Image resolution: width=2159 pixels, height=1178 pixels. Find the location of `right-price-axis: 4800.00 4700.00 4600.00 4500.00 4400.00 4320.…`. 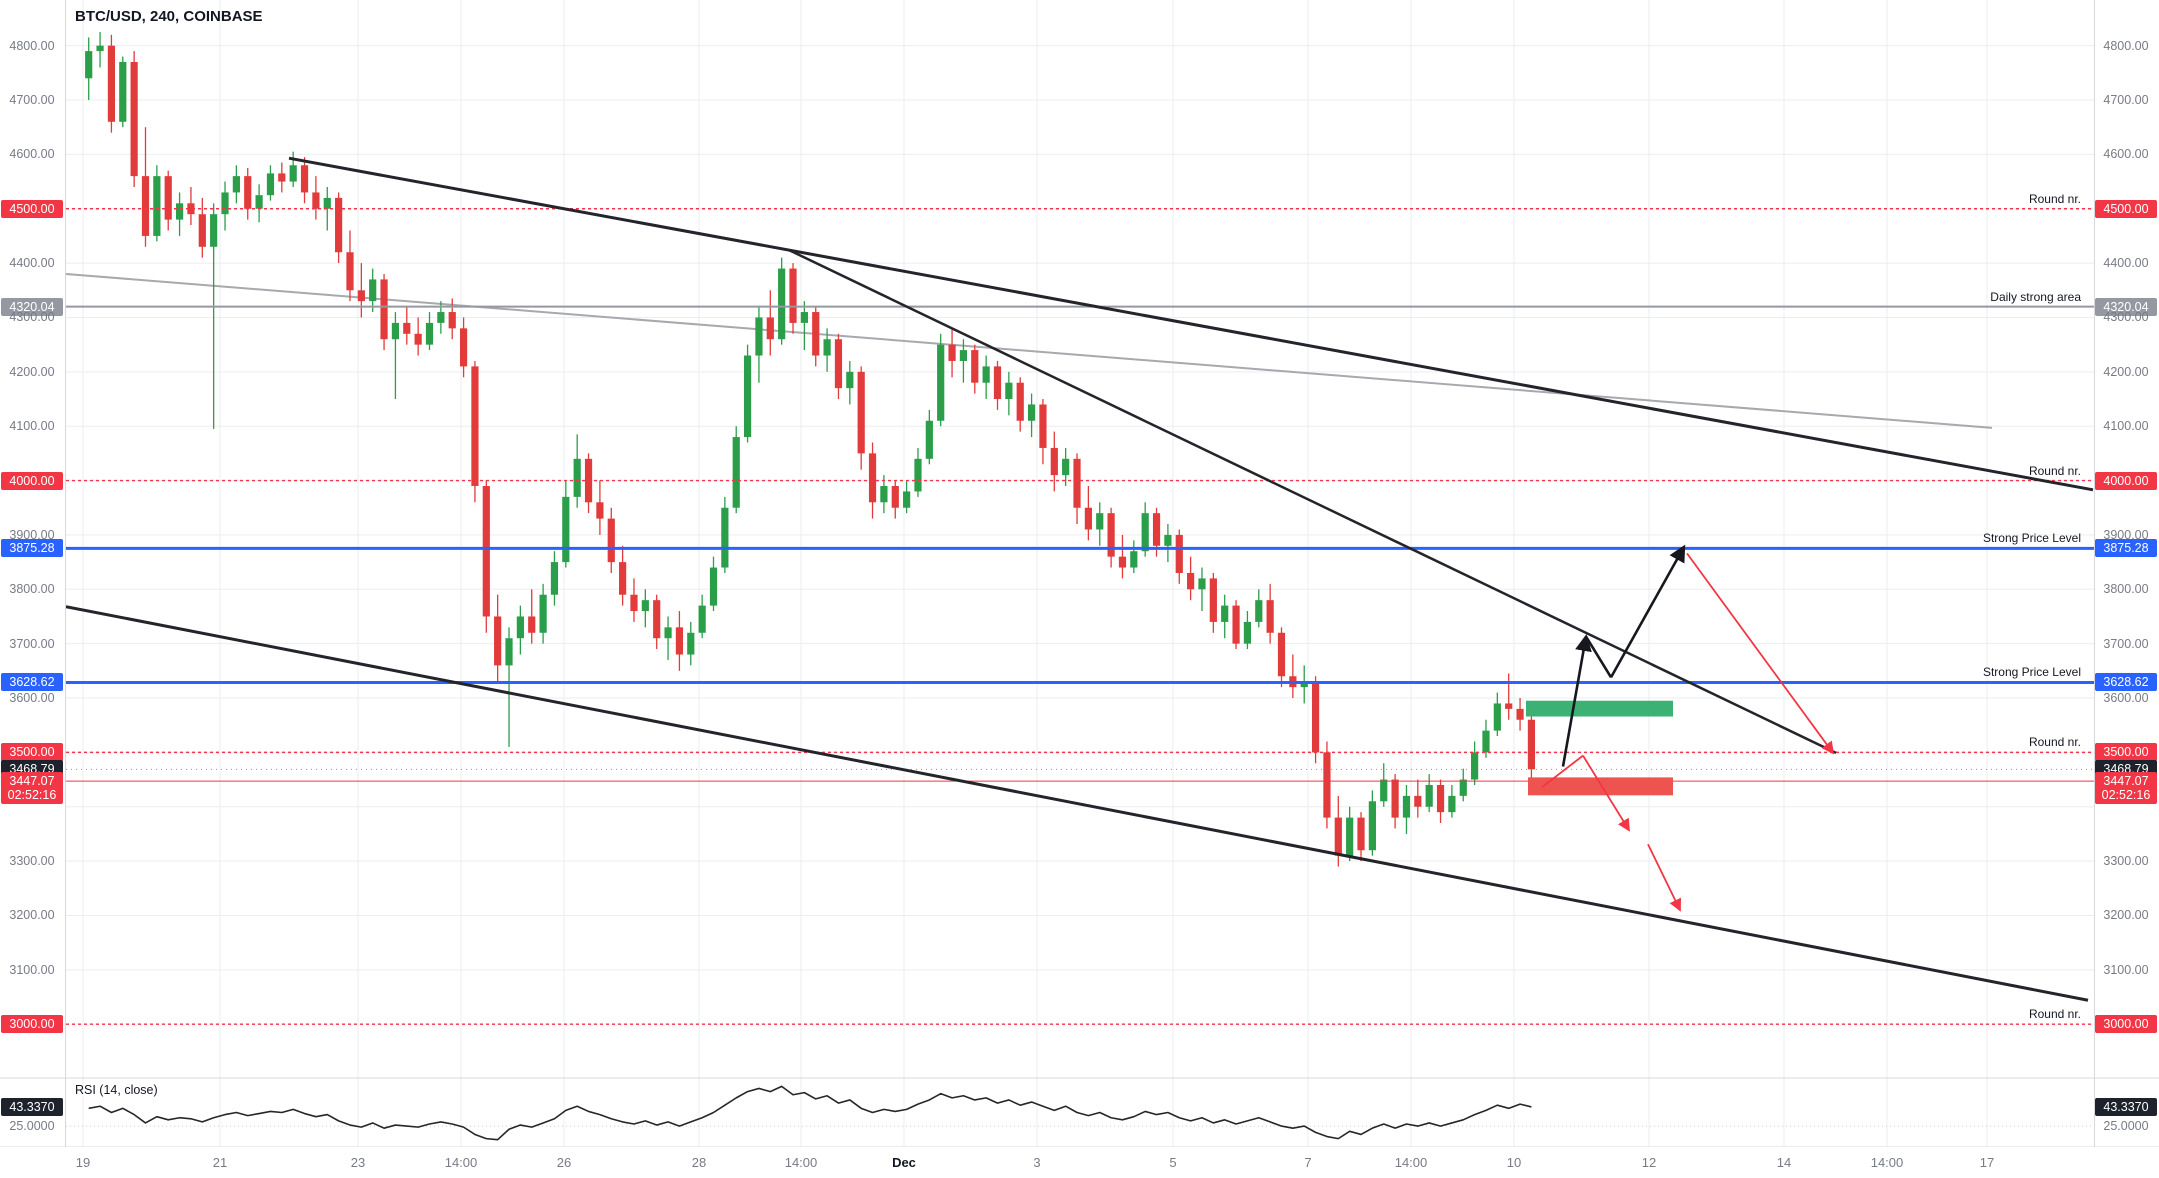

right-price-axis: 4800.00 4700.00 4600.00 4500.00 4400.00 4320.… is located at coordinates (2126, 573).